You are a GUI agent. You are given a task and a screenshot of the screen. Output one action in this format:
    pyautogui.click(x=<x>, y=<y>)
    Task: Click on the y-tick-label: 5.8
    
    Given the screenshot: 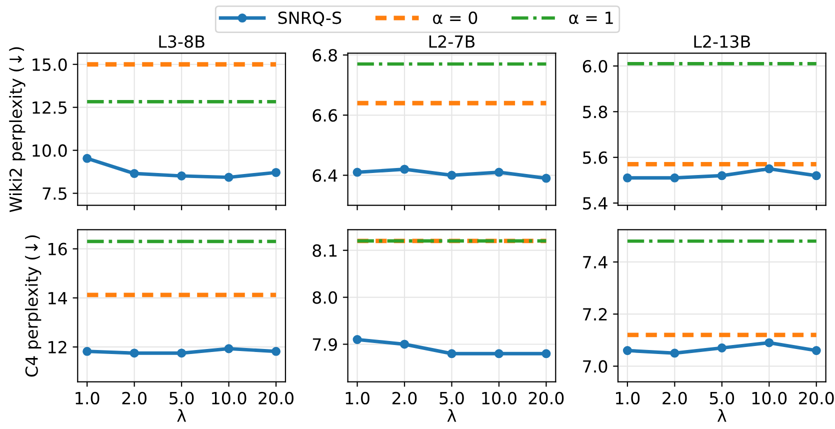 What is the action you would take?
    pyautogui.click(x=595, y=112)
    